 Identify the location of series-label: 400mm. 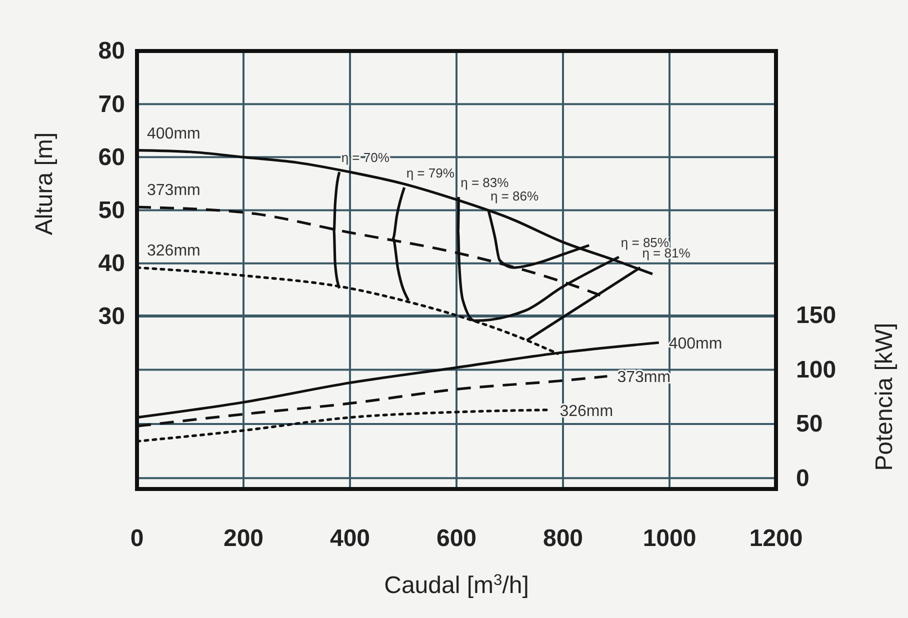
(173, 133).